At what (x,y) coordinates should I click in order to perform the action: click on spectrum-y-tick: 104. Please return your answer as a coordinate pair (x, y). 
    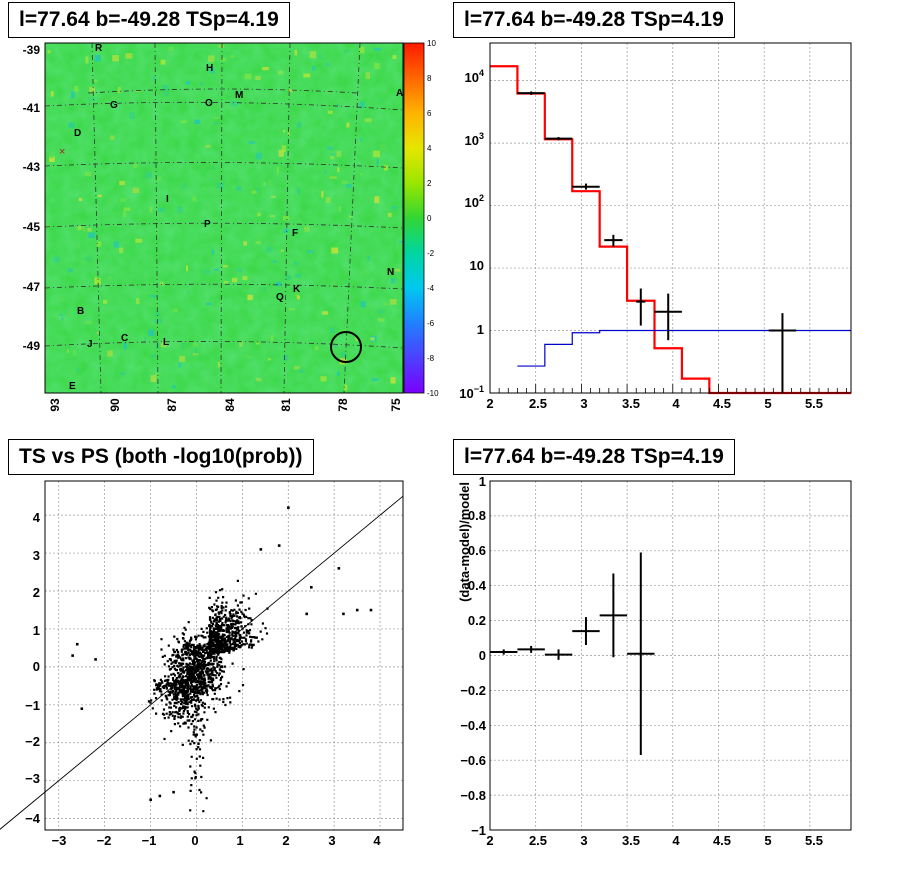
    Looking at the image, I should click on (474, 76).